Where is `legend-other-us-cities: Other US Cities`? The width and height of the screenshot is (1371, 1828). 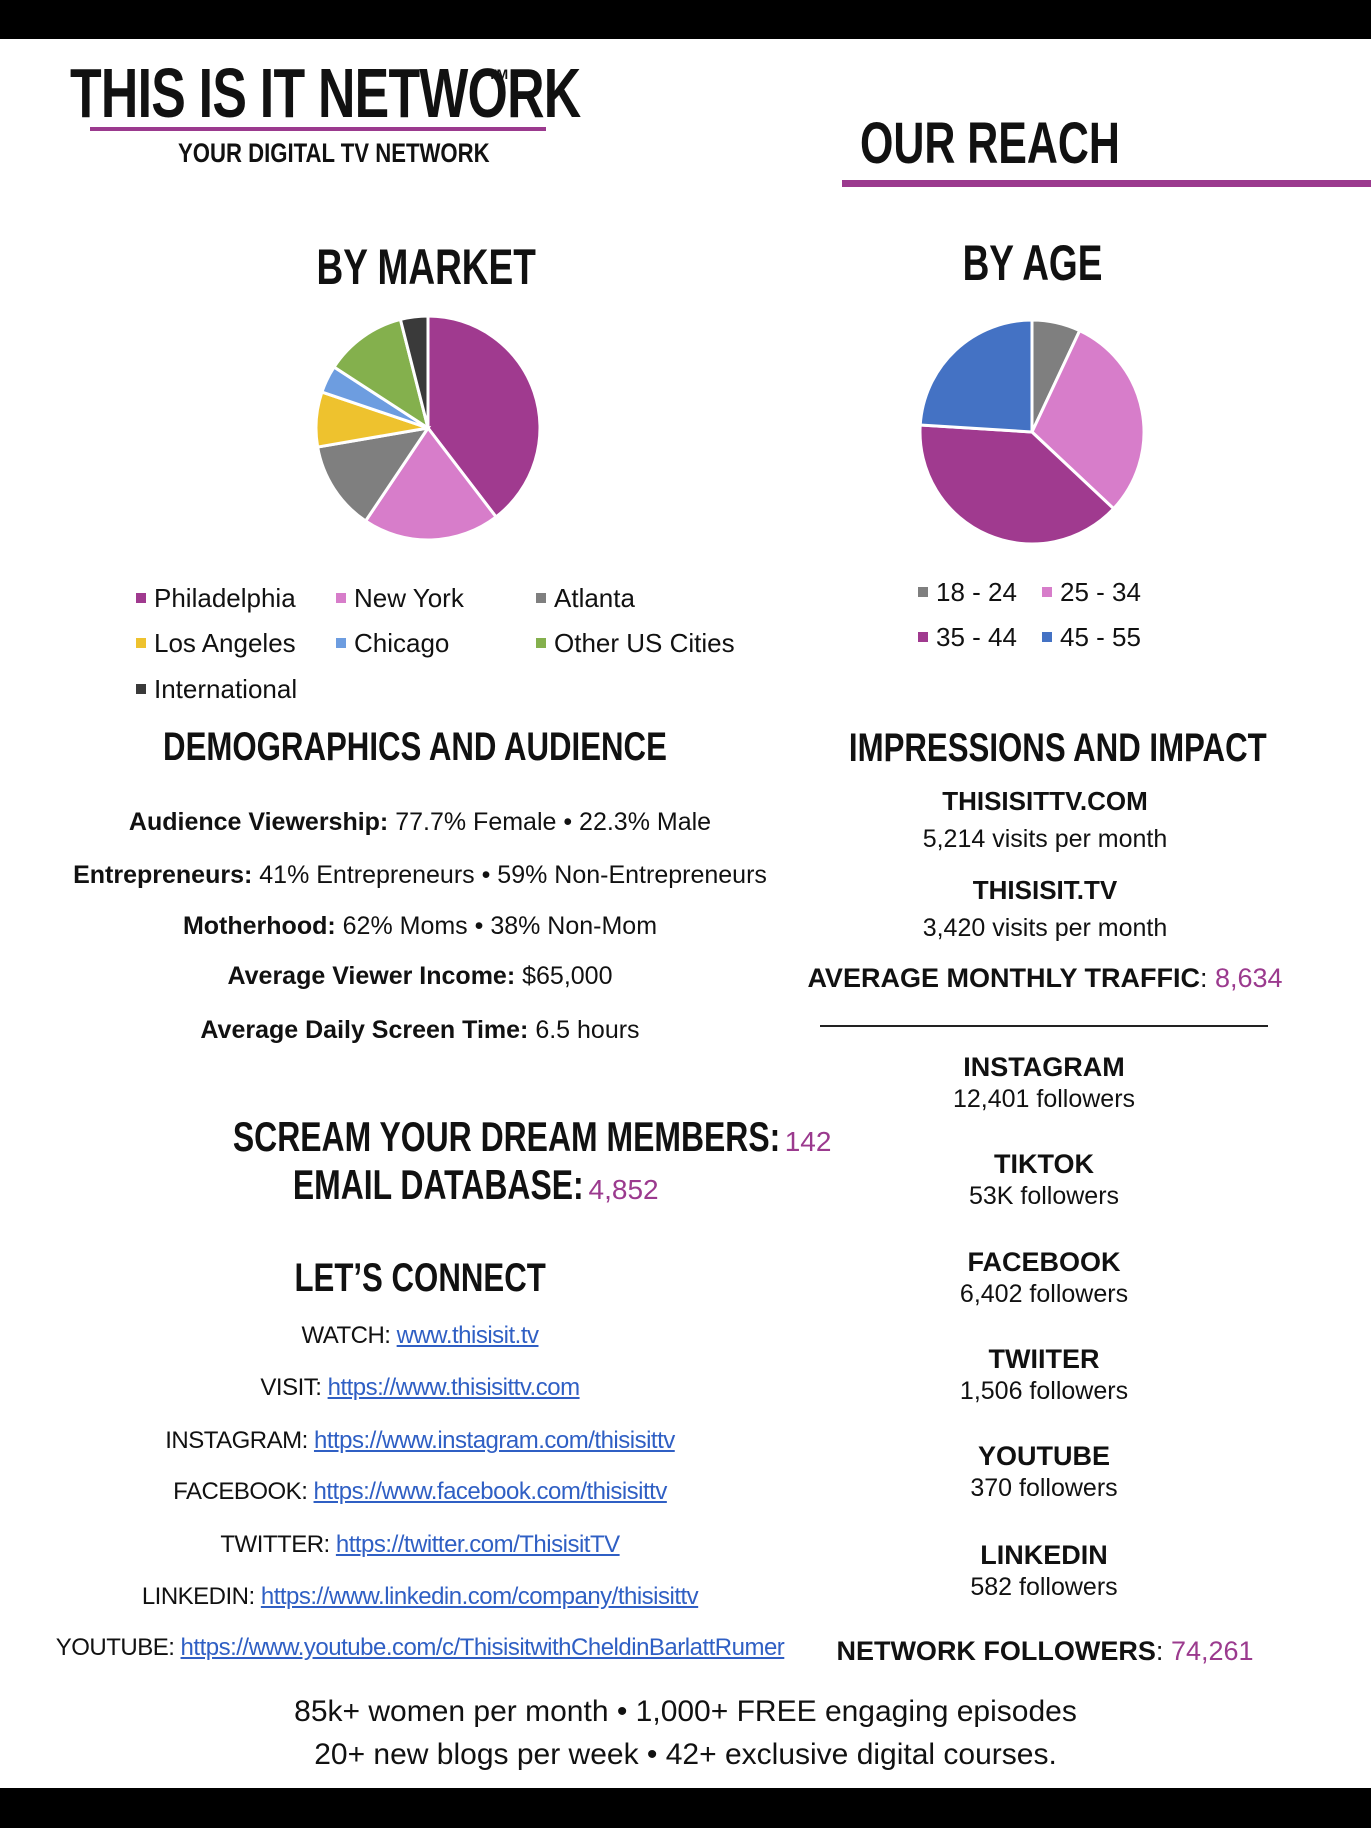
legend-other-us-cities: Other US Cities is located at coordinates (635, 643).